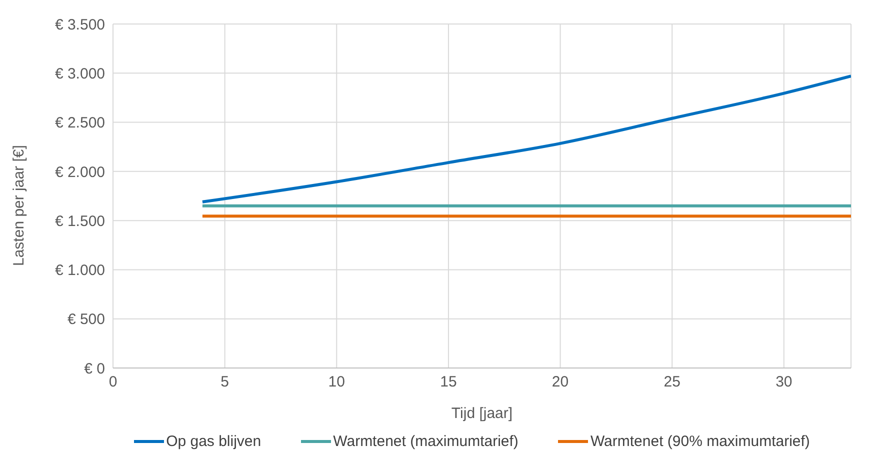 This screenshot has height=461, width=884. What do you see at coordinates (79, 25) in the screenshot?
I see `y-tick-label: € 3.500` at bounding box center [79, 25].